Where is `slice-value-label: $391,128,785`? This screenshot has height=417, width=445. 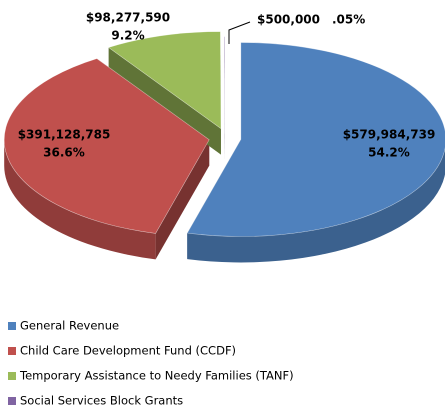 slice-value-label: $391,128,785 is located at coordinates (64, 135).